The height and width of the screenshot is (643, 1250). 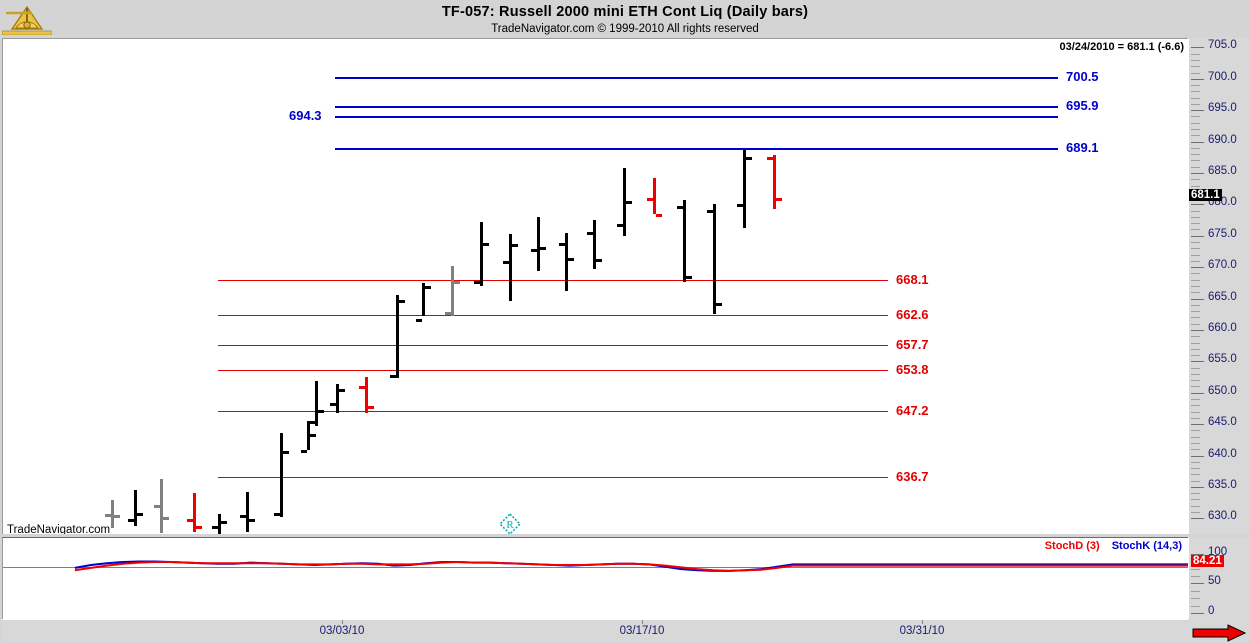 What do you see at coordinates (912, 345) in the screenshot?
I see `support-line-label: 657.7` at bounding box center [912, 345].